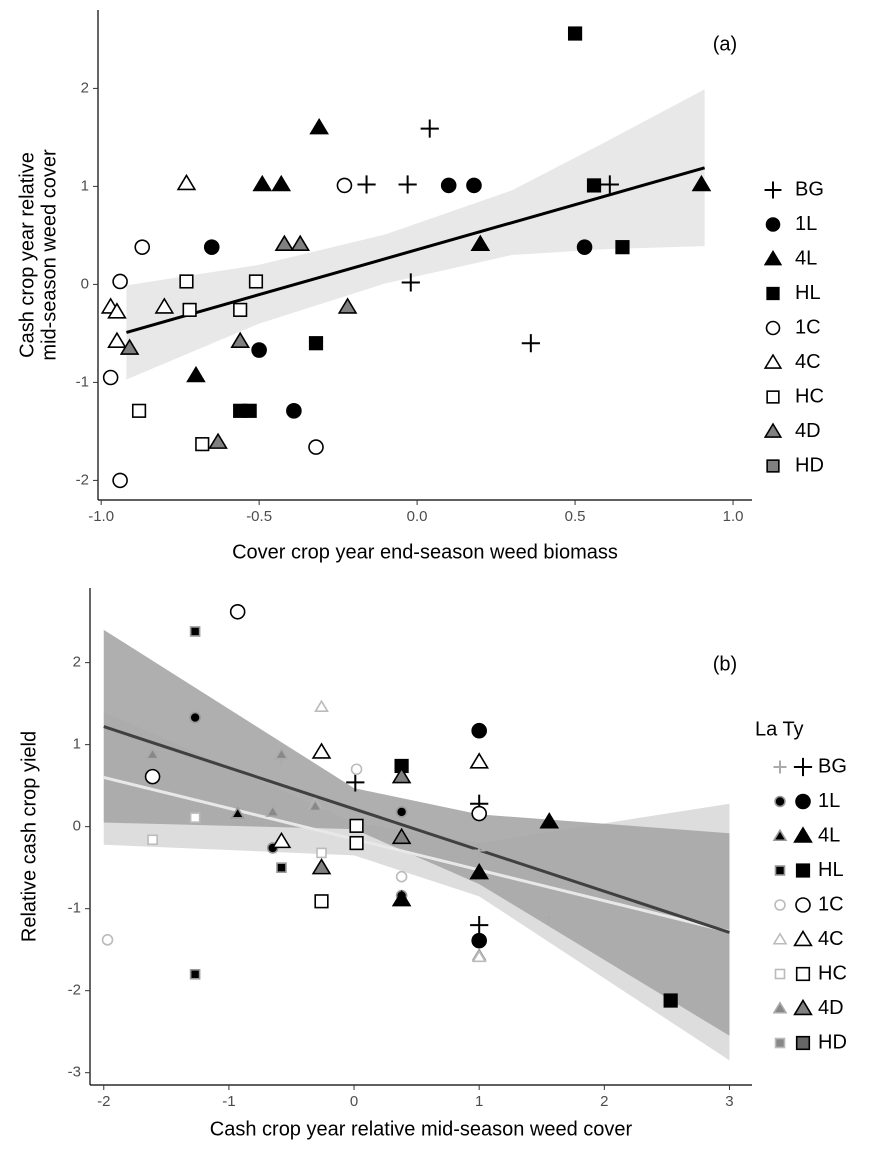  I want to click on x-axis-title: Cover crop year end-season weed biomass, so click(425, 552).